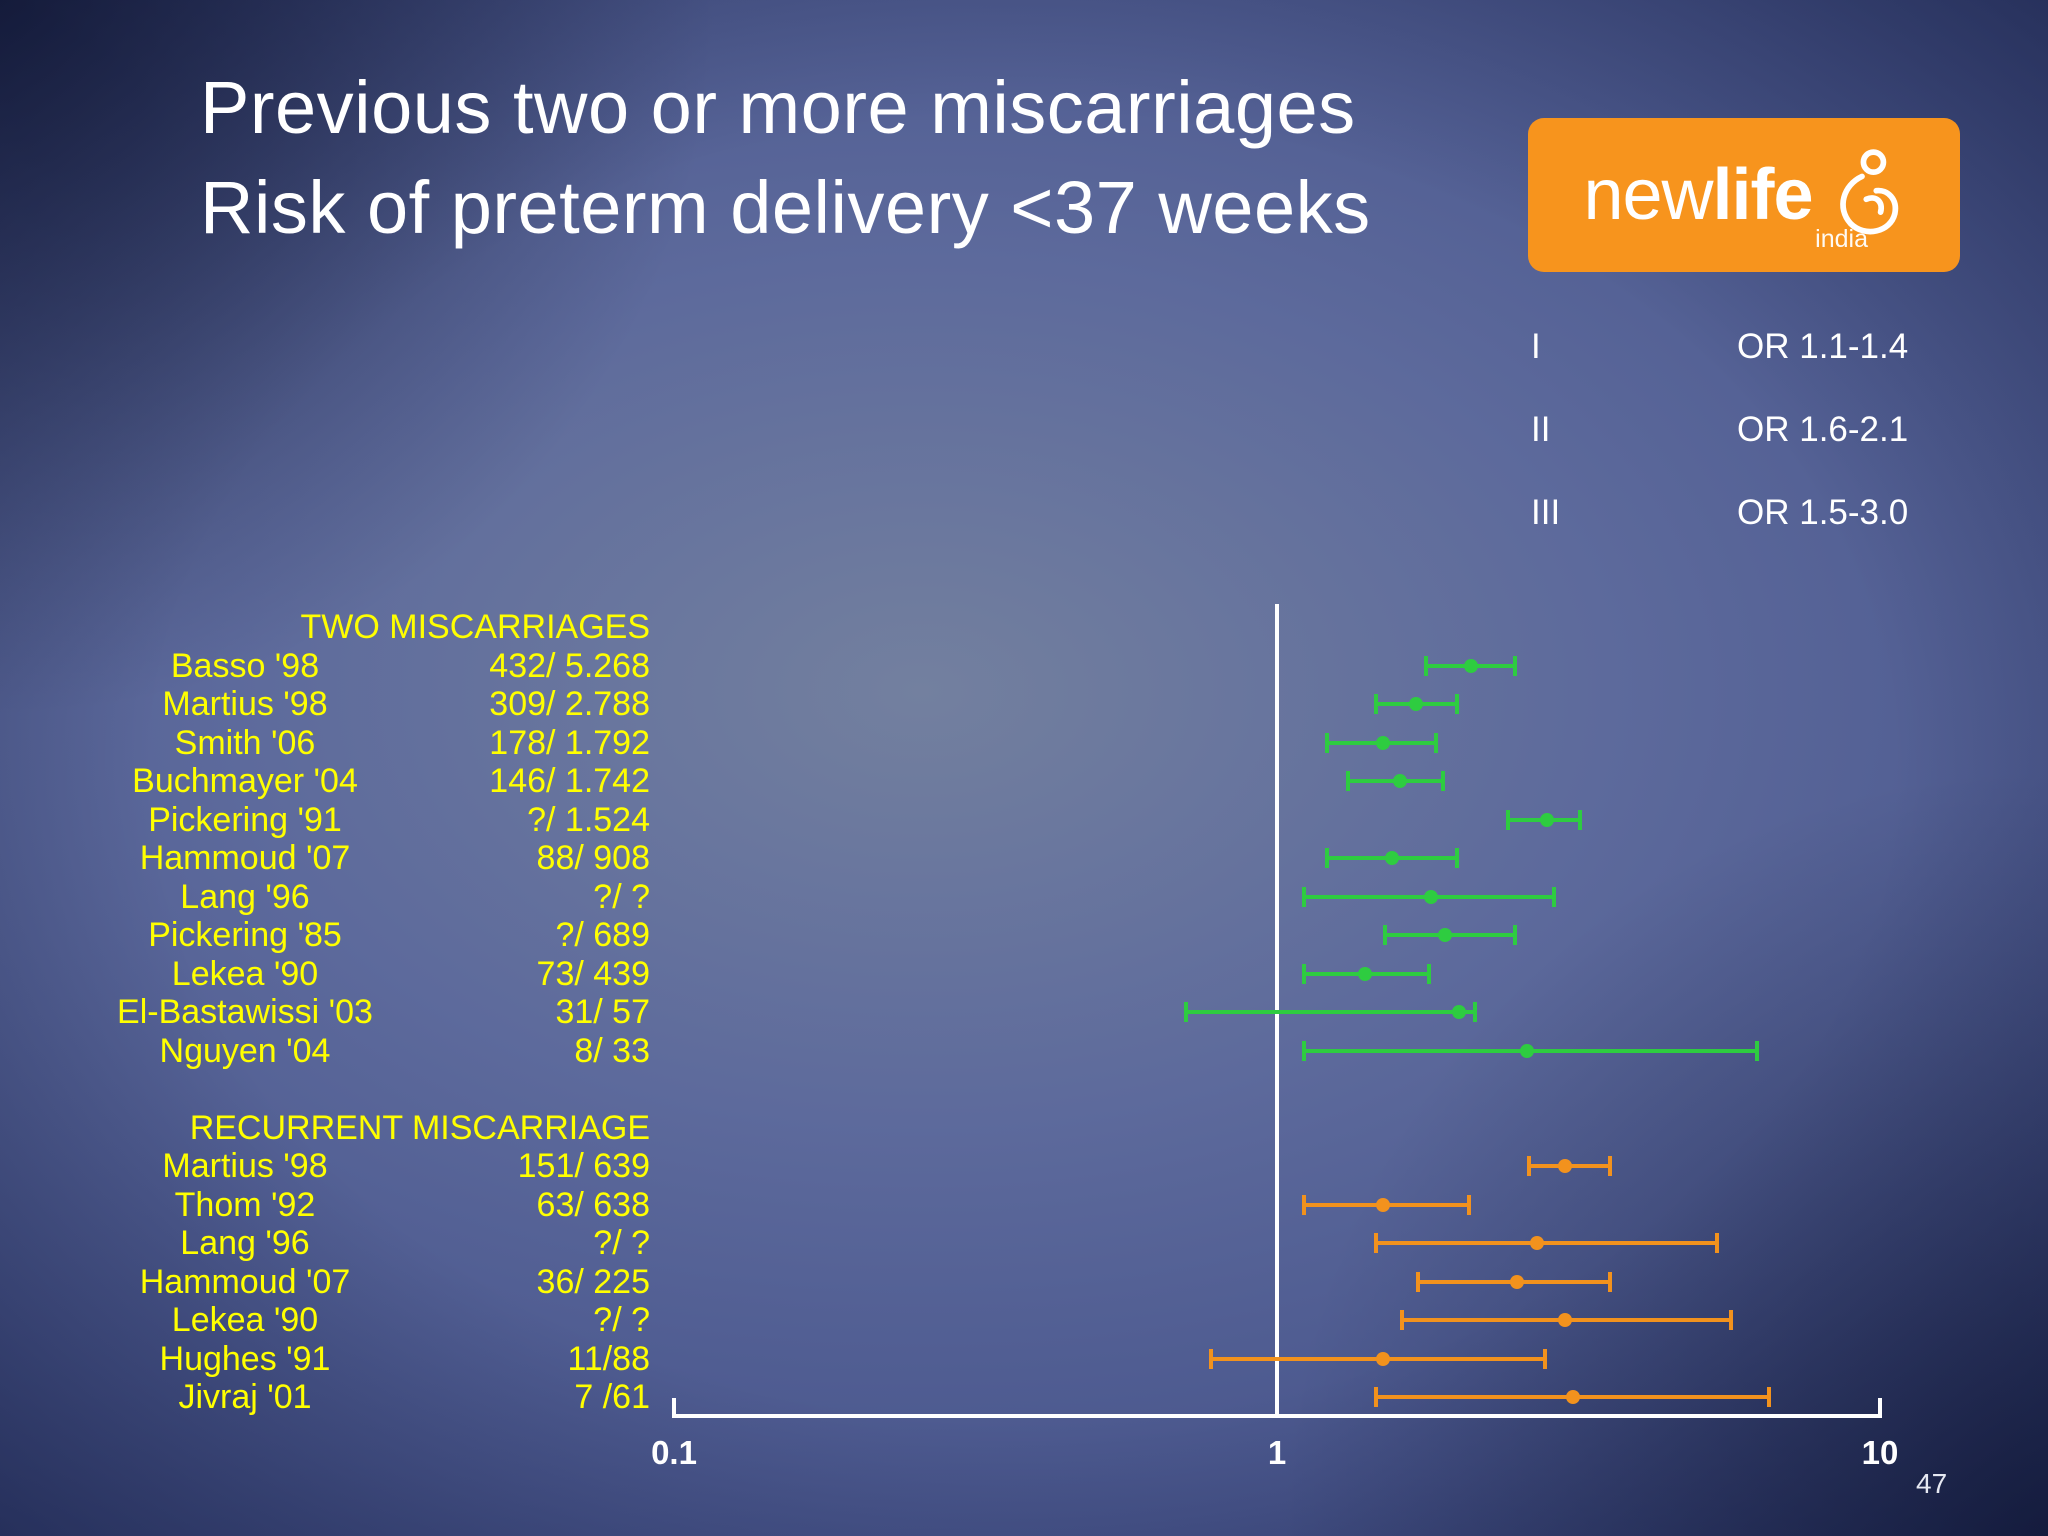 The height and width of the screenshot is (1536, 2048). Describe the element at coordinates (569, 665) in the screenshot. I see `study-counts: 432/ 5.268` at that location.